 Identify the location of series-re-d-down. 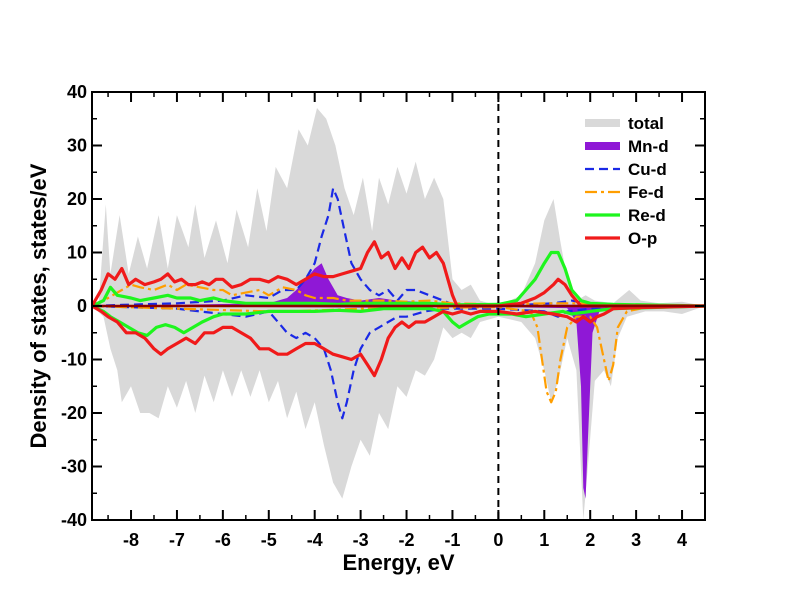
(398, 320).